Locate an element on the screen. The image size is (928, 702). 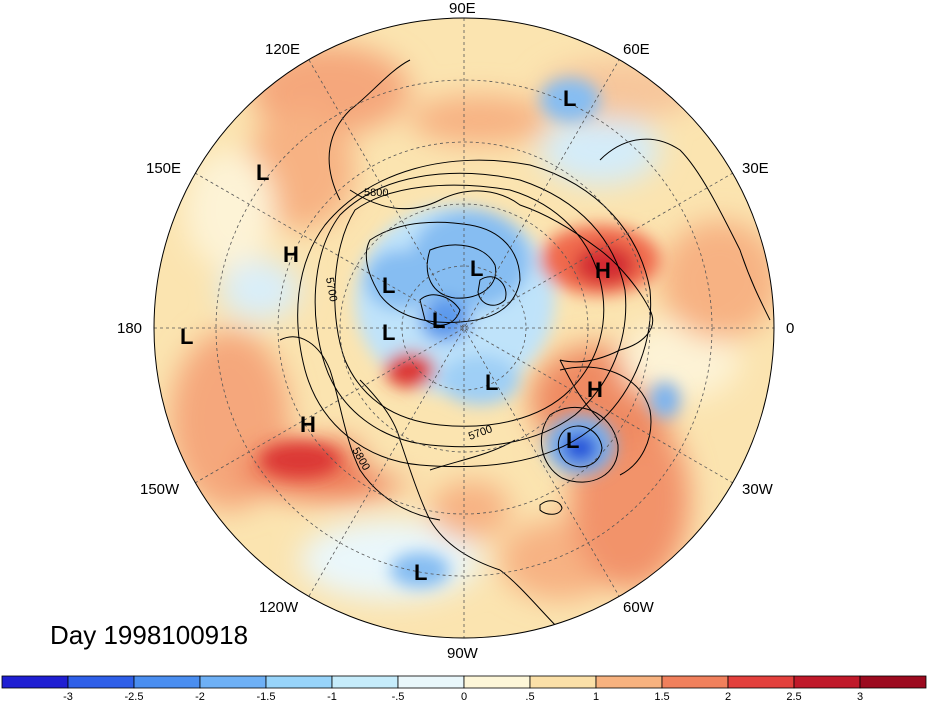
lon-label-90e: 90E is located at coordinates (462, 8).